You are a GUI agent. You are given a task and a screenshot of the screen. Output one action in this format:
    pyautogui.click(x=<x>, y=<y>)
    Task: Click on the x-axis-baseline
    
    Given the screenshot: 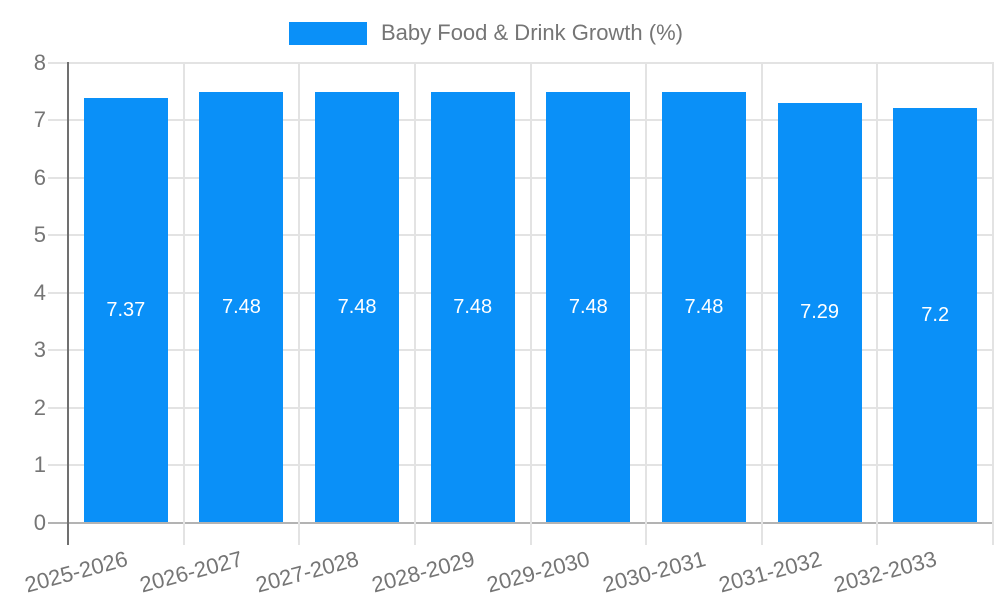 What is the action you would take?
    pyautogui.click(x=520, y=522)
    